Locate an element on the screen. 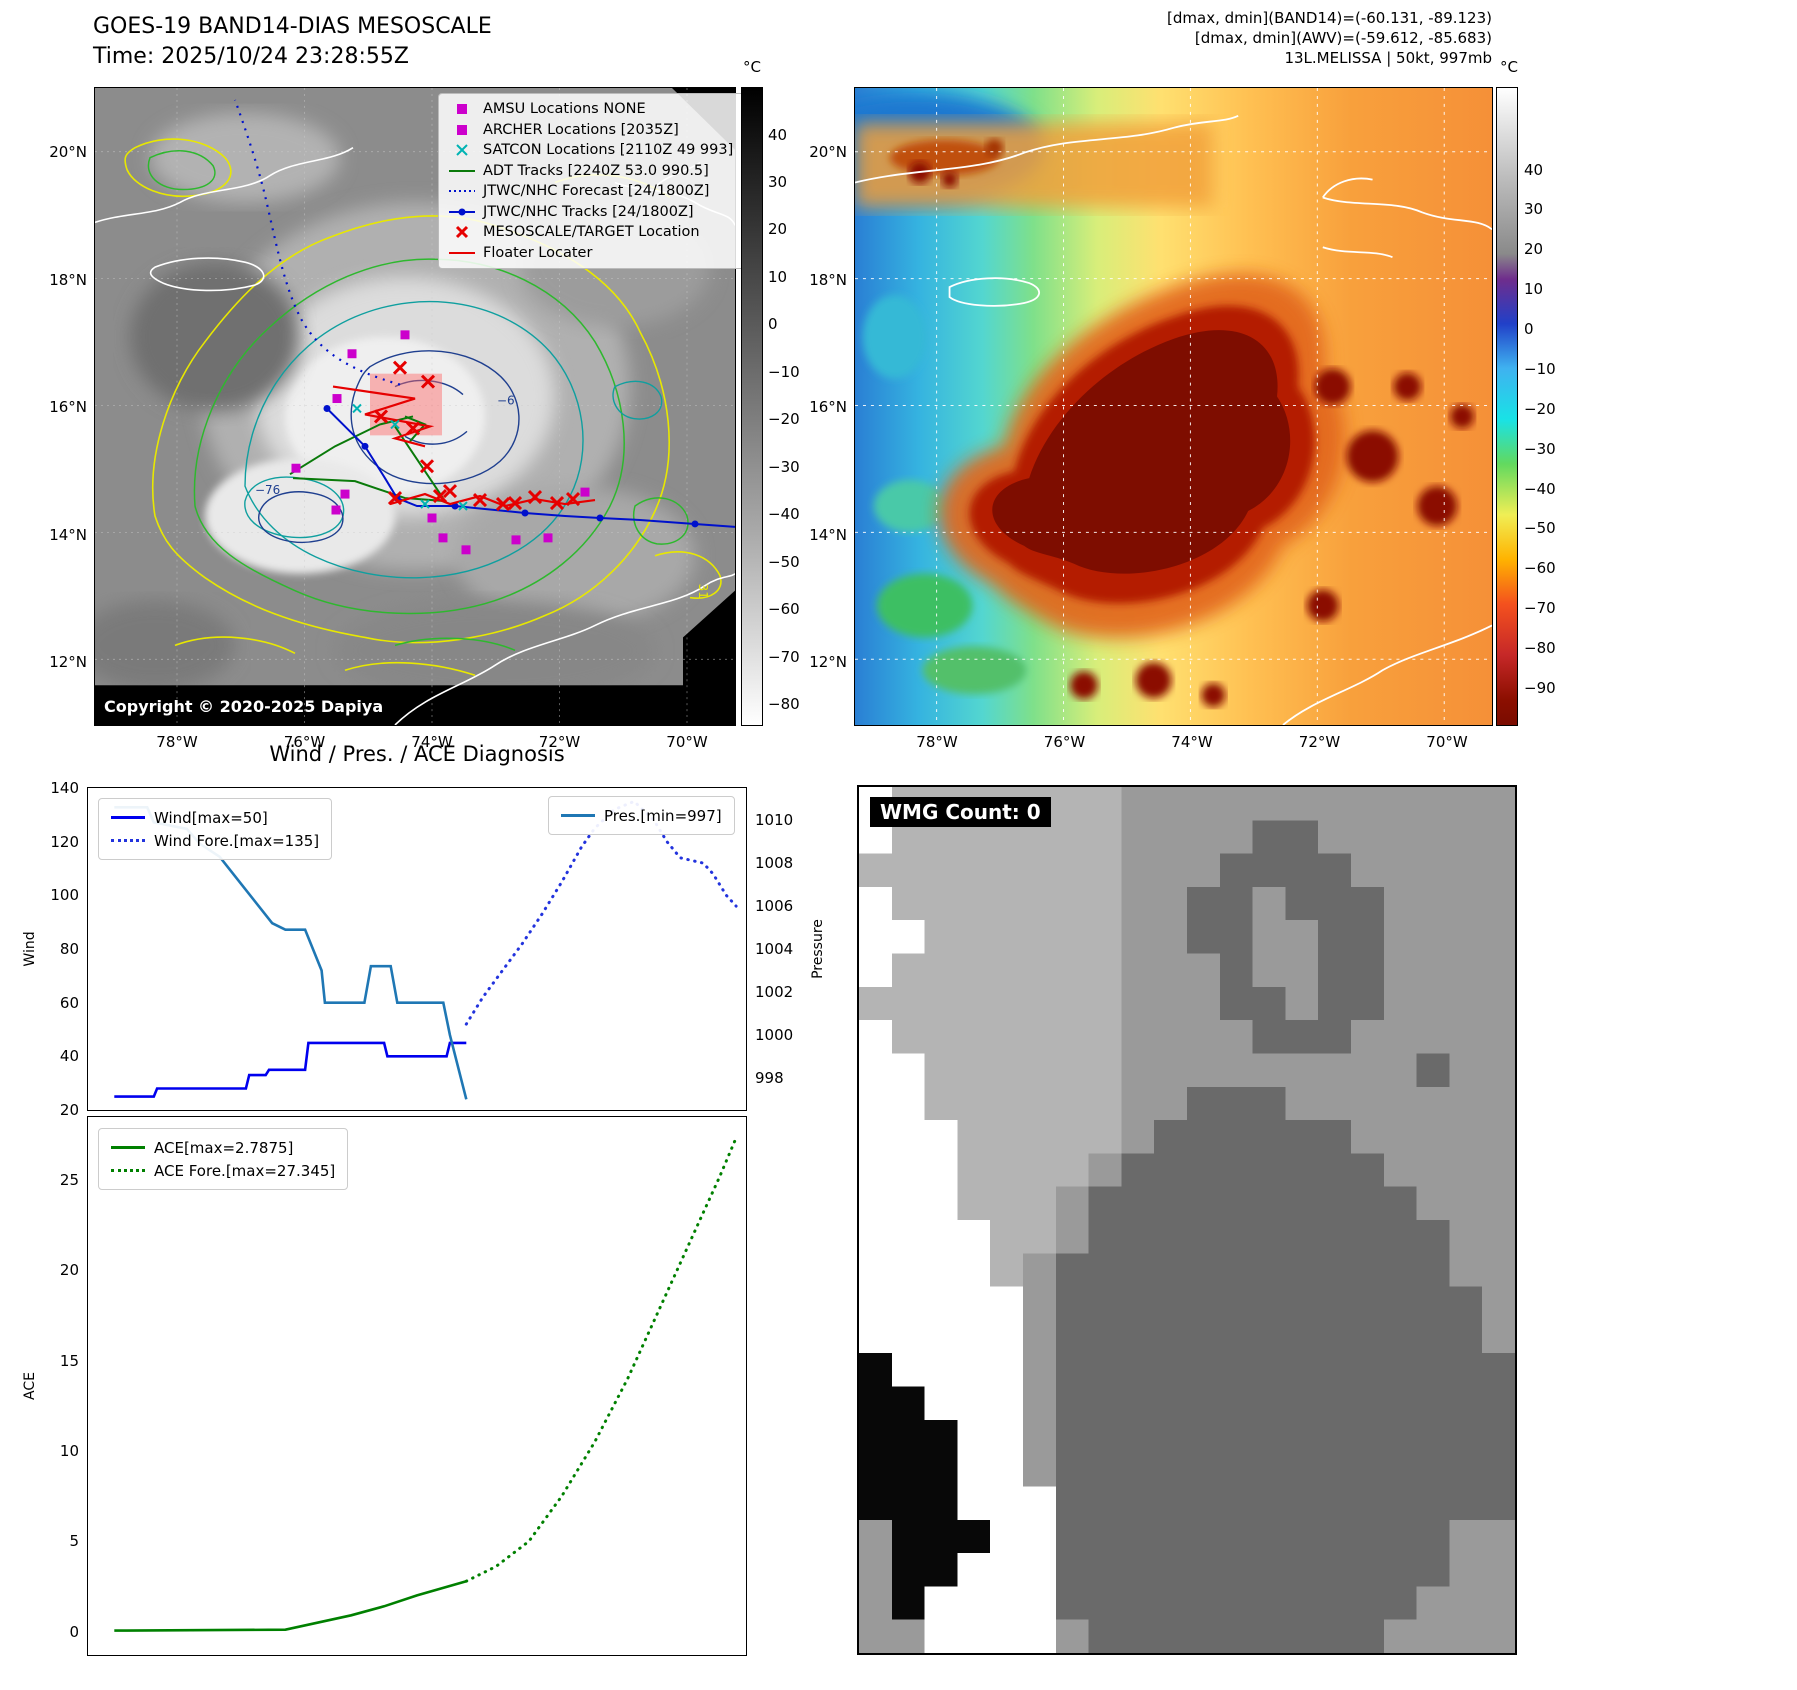  band14-colorbar-tick-label: 40 is located at coordinates (778, 134).